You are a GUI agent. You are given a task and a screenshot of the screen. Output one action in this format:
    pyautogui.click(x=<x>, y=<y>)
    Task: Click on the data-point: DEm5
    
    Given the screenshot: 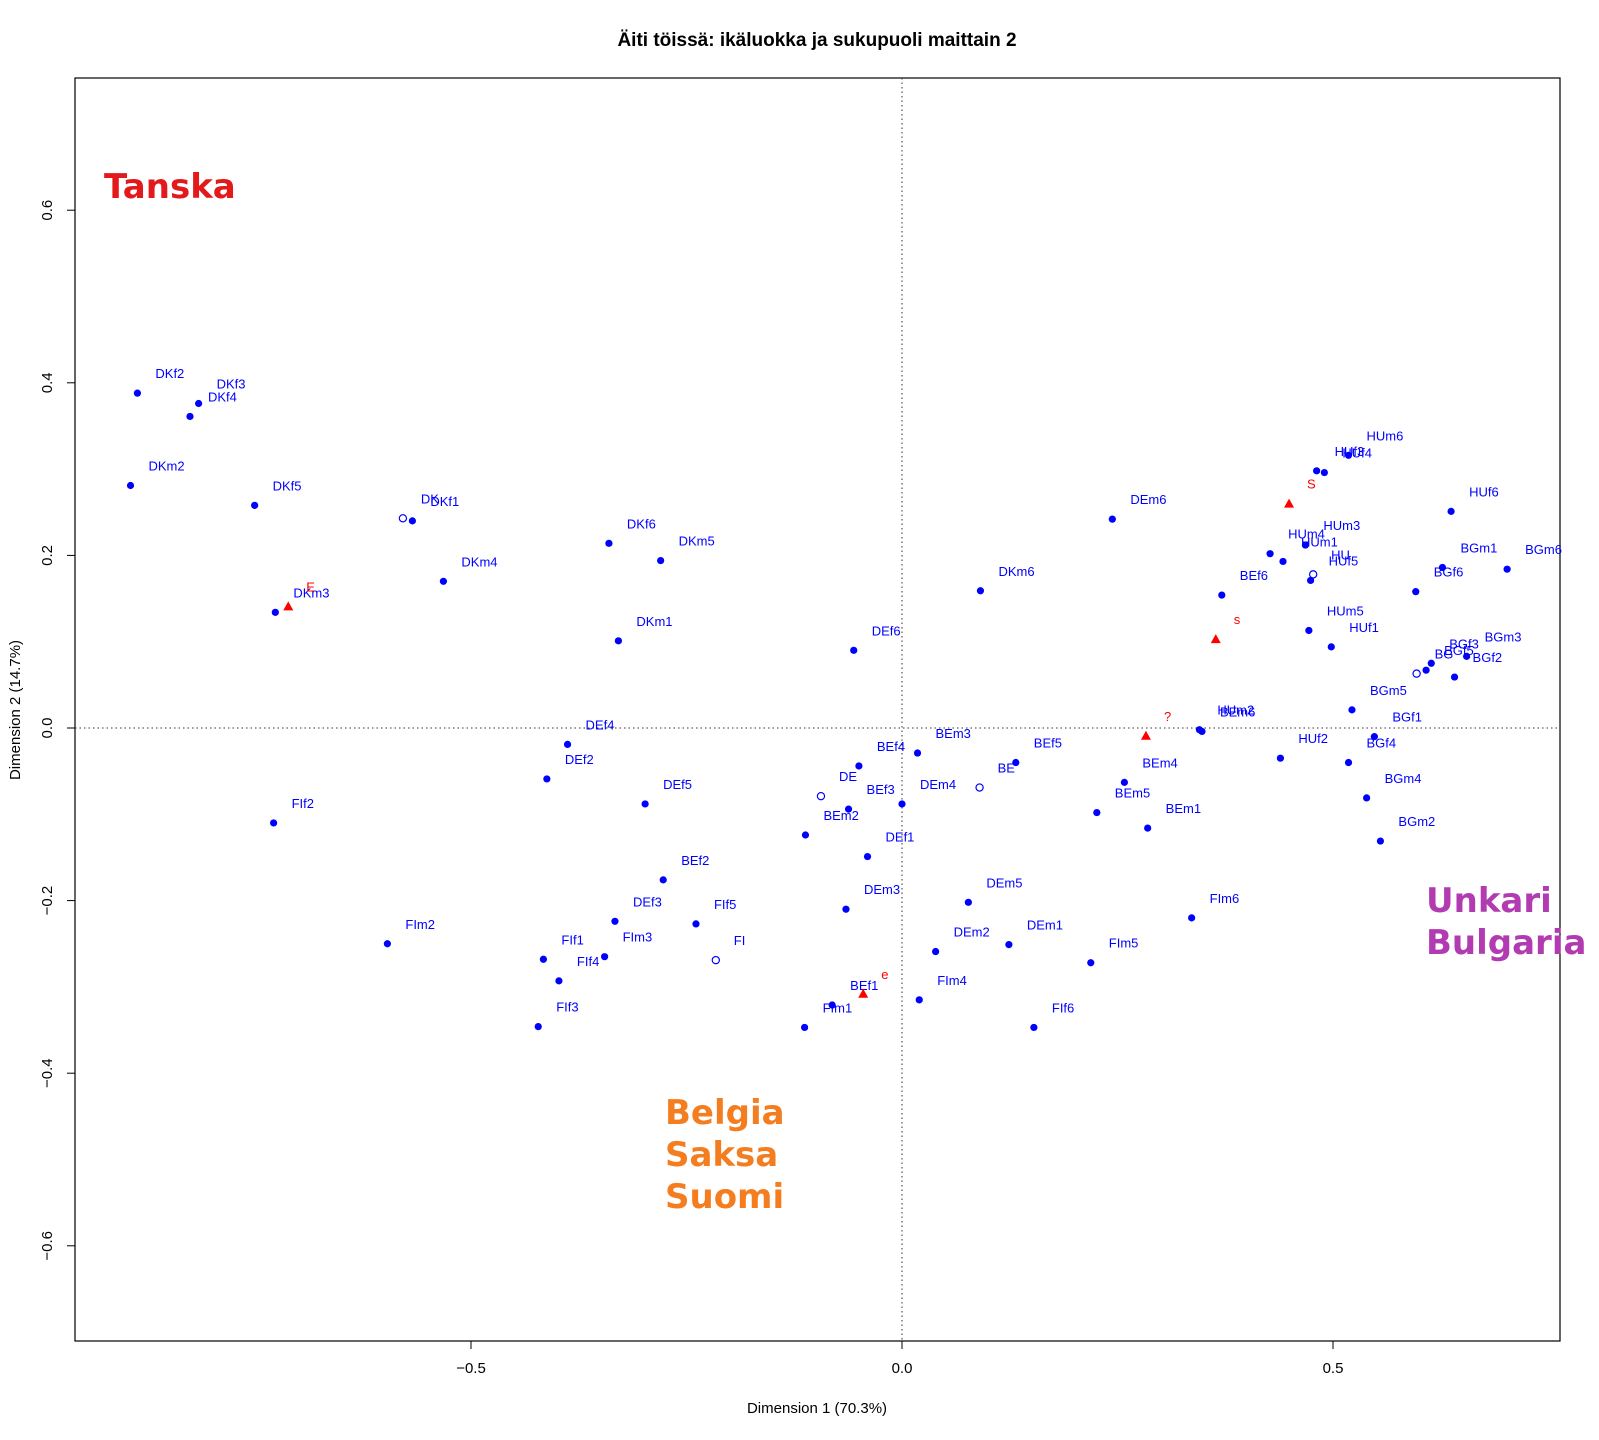 What is the action you would take?
    pyautogui.click(x=993, y=890)
    